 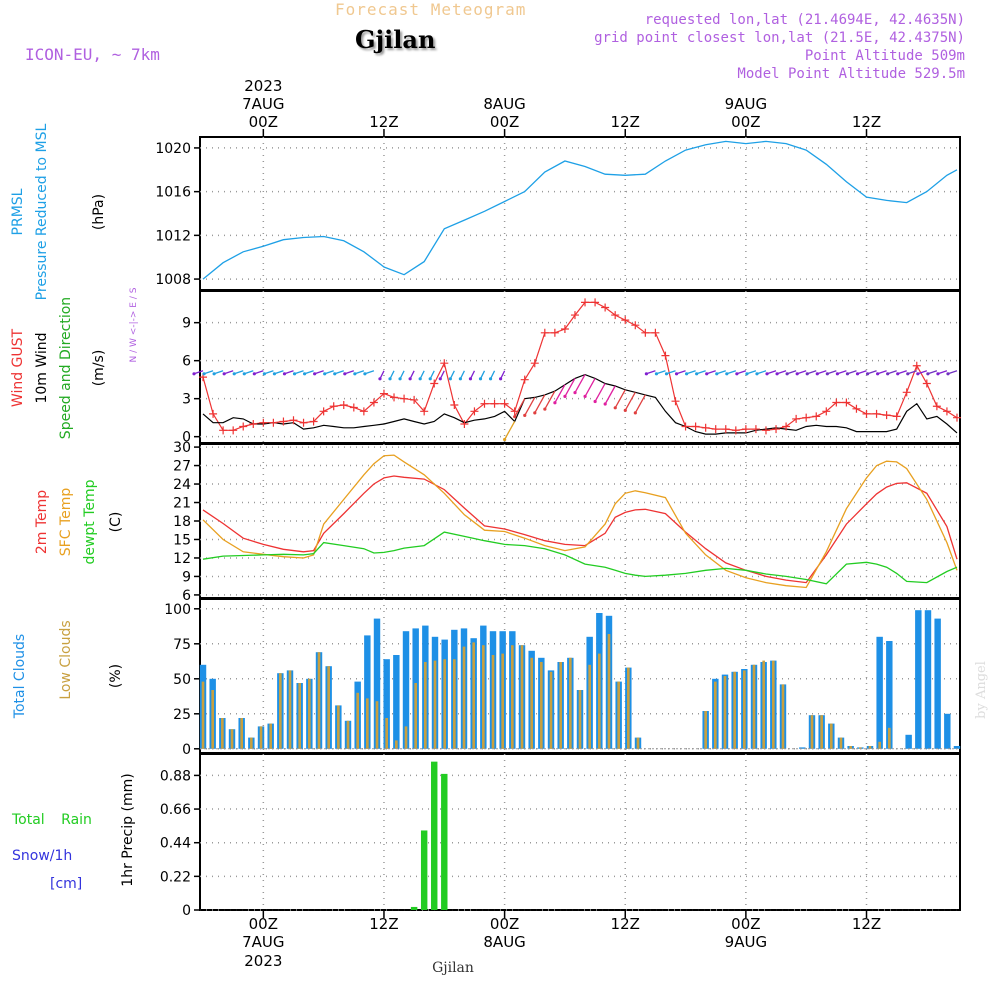 I want to click on ytick-label-temperature: 21, so click(x=182, y=504).